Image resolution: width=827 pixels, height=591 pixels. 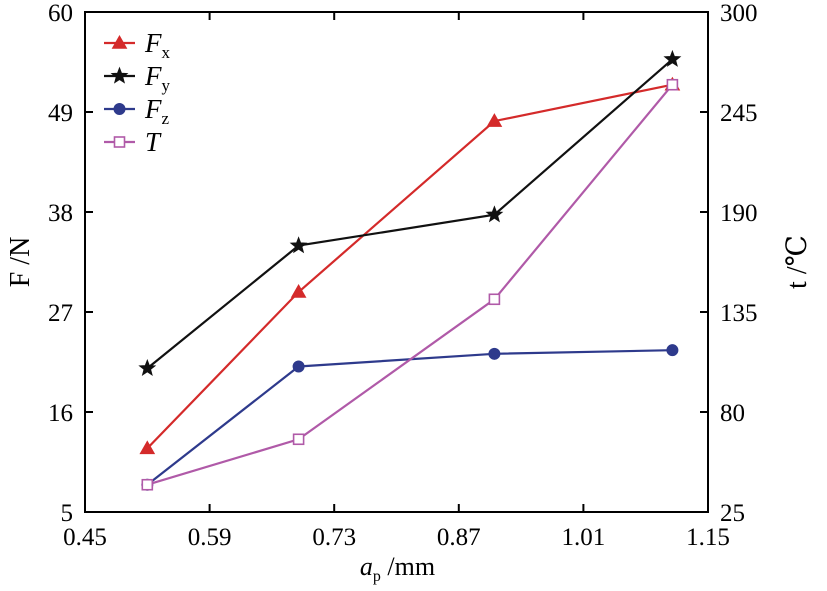 What do you see at coordinates (60, 413) in the screenshot?
I see `y-left-tick-label: 16` at bounding box center [60, 413].